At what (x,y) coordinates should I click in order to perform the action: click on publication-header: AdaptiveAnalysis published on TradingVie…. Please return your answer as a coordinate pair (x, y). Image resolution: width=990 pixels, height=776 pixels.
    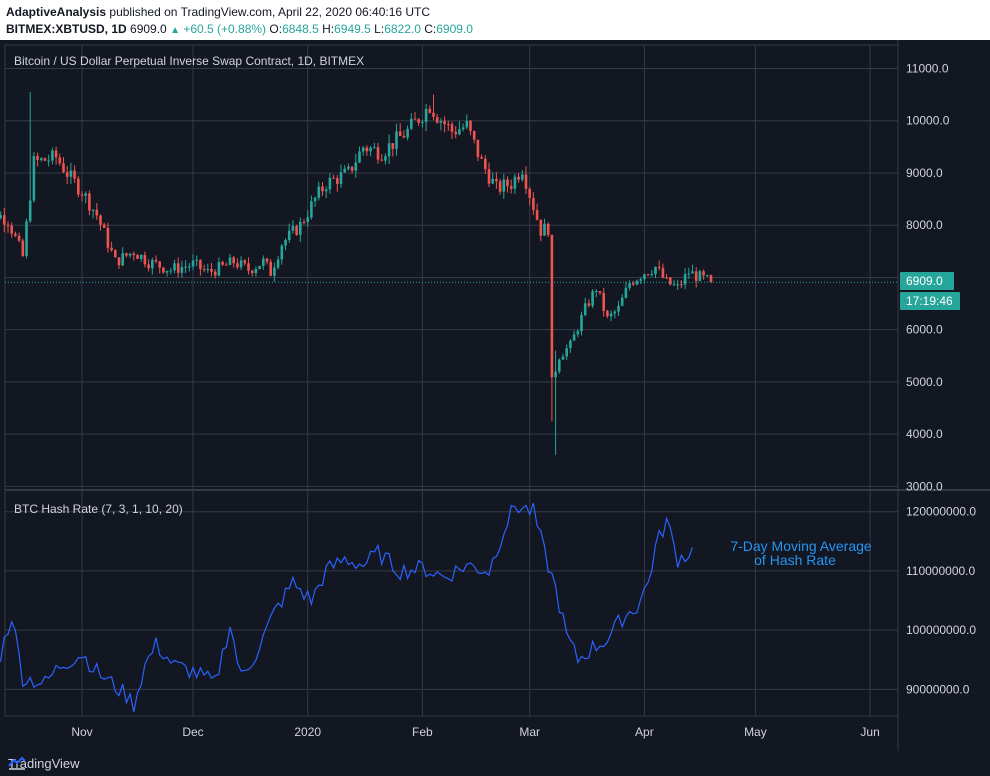
    Looking at the image, I should click on (495, 20).